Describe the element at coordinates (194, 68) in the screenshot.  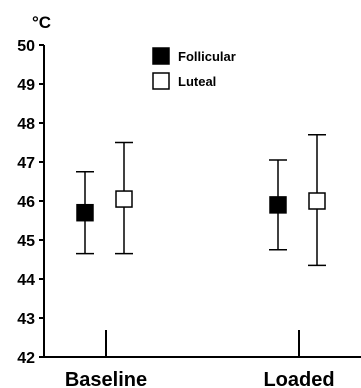
I see `legend: Follicular Luteal` at that location.